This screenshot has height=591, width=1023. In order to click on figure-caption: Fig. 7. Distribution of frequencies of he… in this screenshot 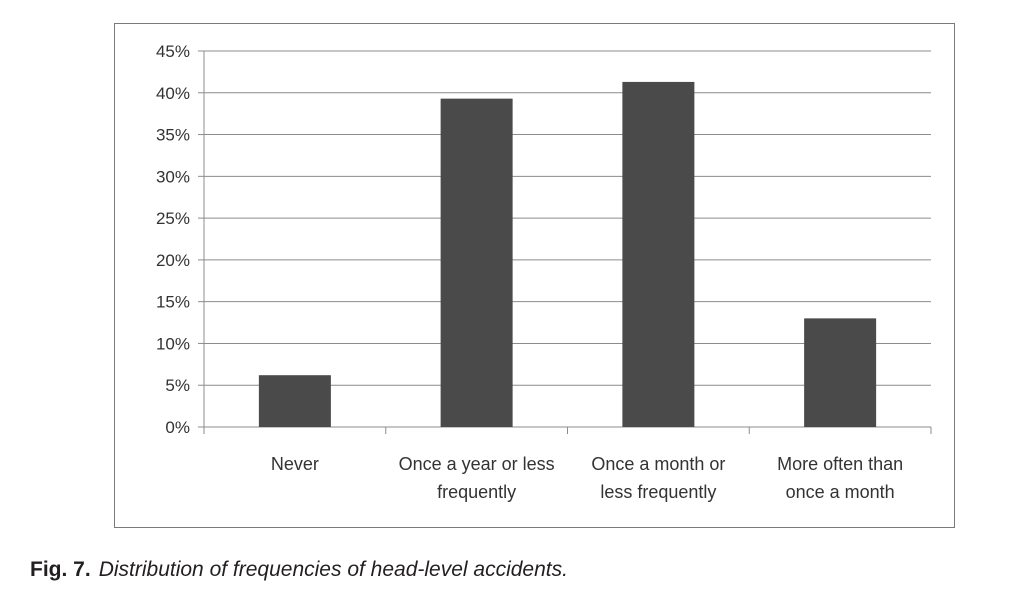, I will do `click(299, 570)`.